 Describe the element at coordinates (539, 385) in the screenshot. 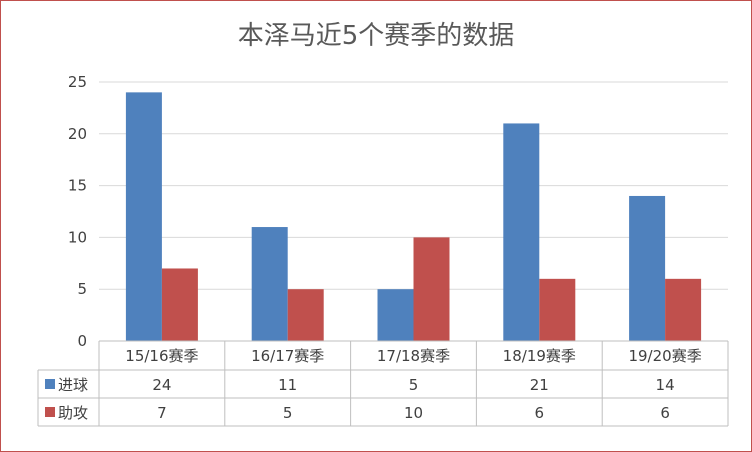

I see `data-label: 21` at that location.